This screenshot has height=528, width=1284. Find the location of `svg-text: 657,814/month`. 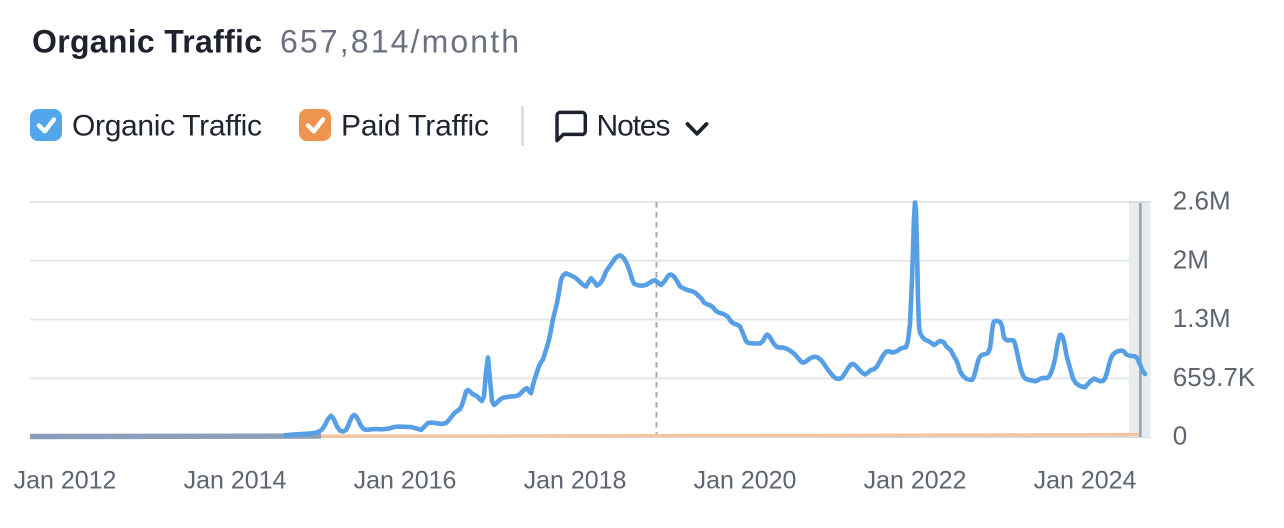

svg-text: 657,814/month is located at coordinates (399, 42).